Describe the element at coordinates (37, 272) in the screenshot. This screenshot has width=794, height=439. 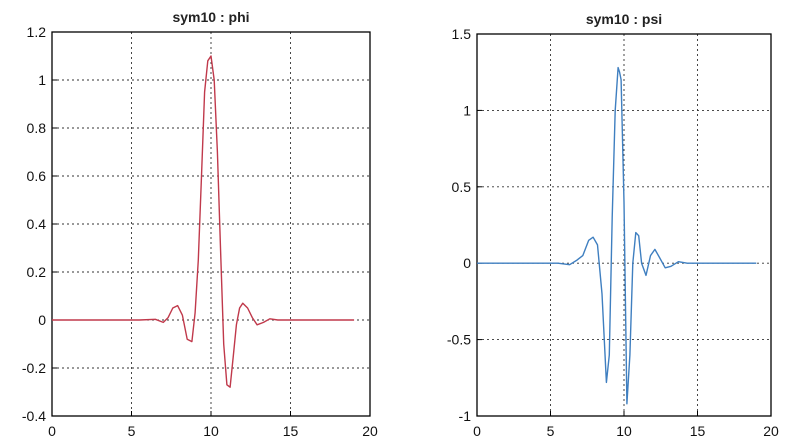
I see `y-tick-label: 0.2` at that location.